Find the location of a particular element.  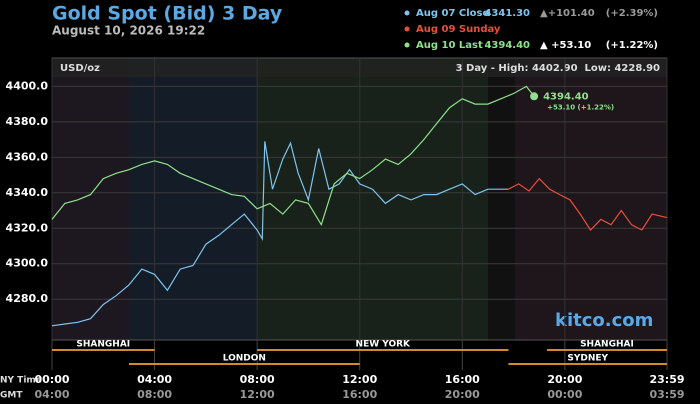

x-axis-label: NY Time is located at coordinates (21, 381).